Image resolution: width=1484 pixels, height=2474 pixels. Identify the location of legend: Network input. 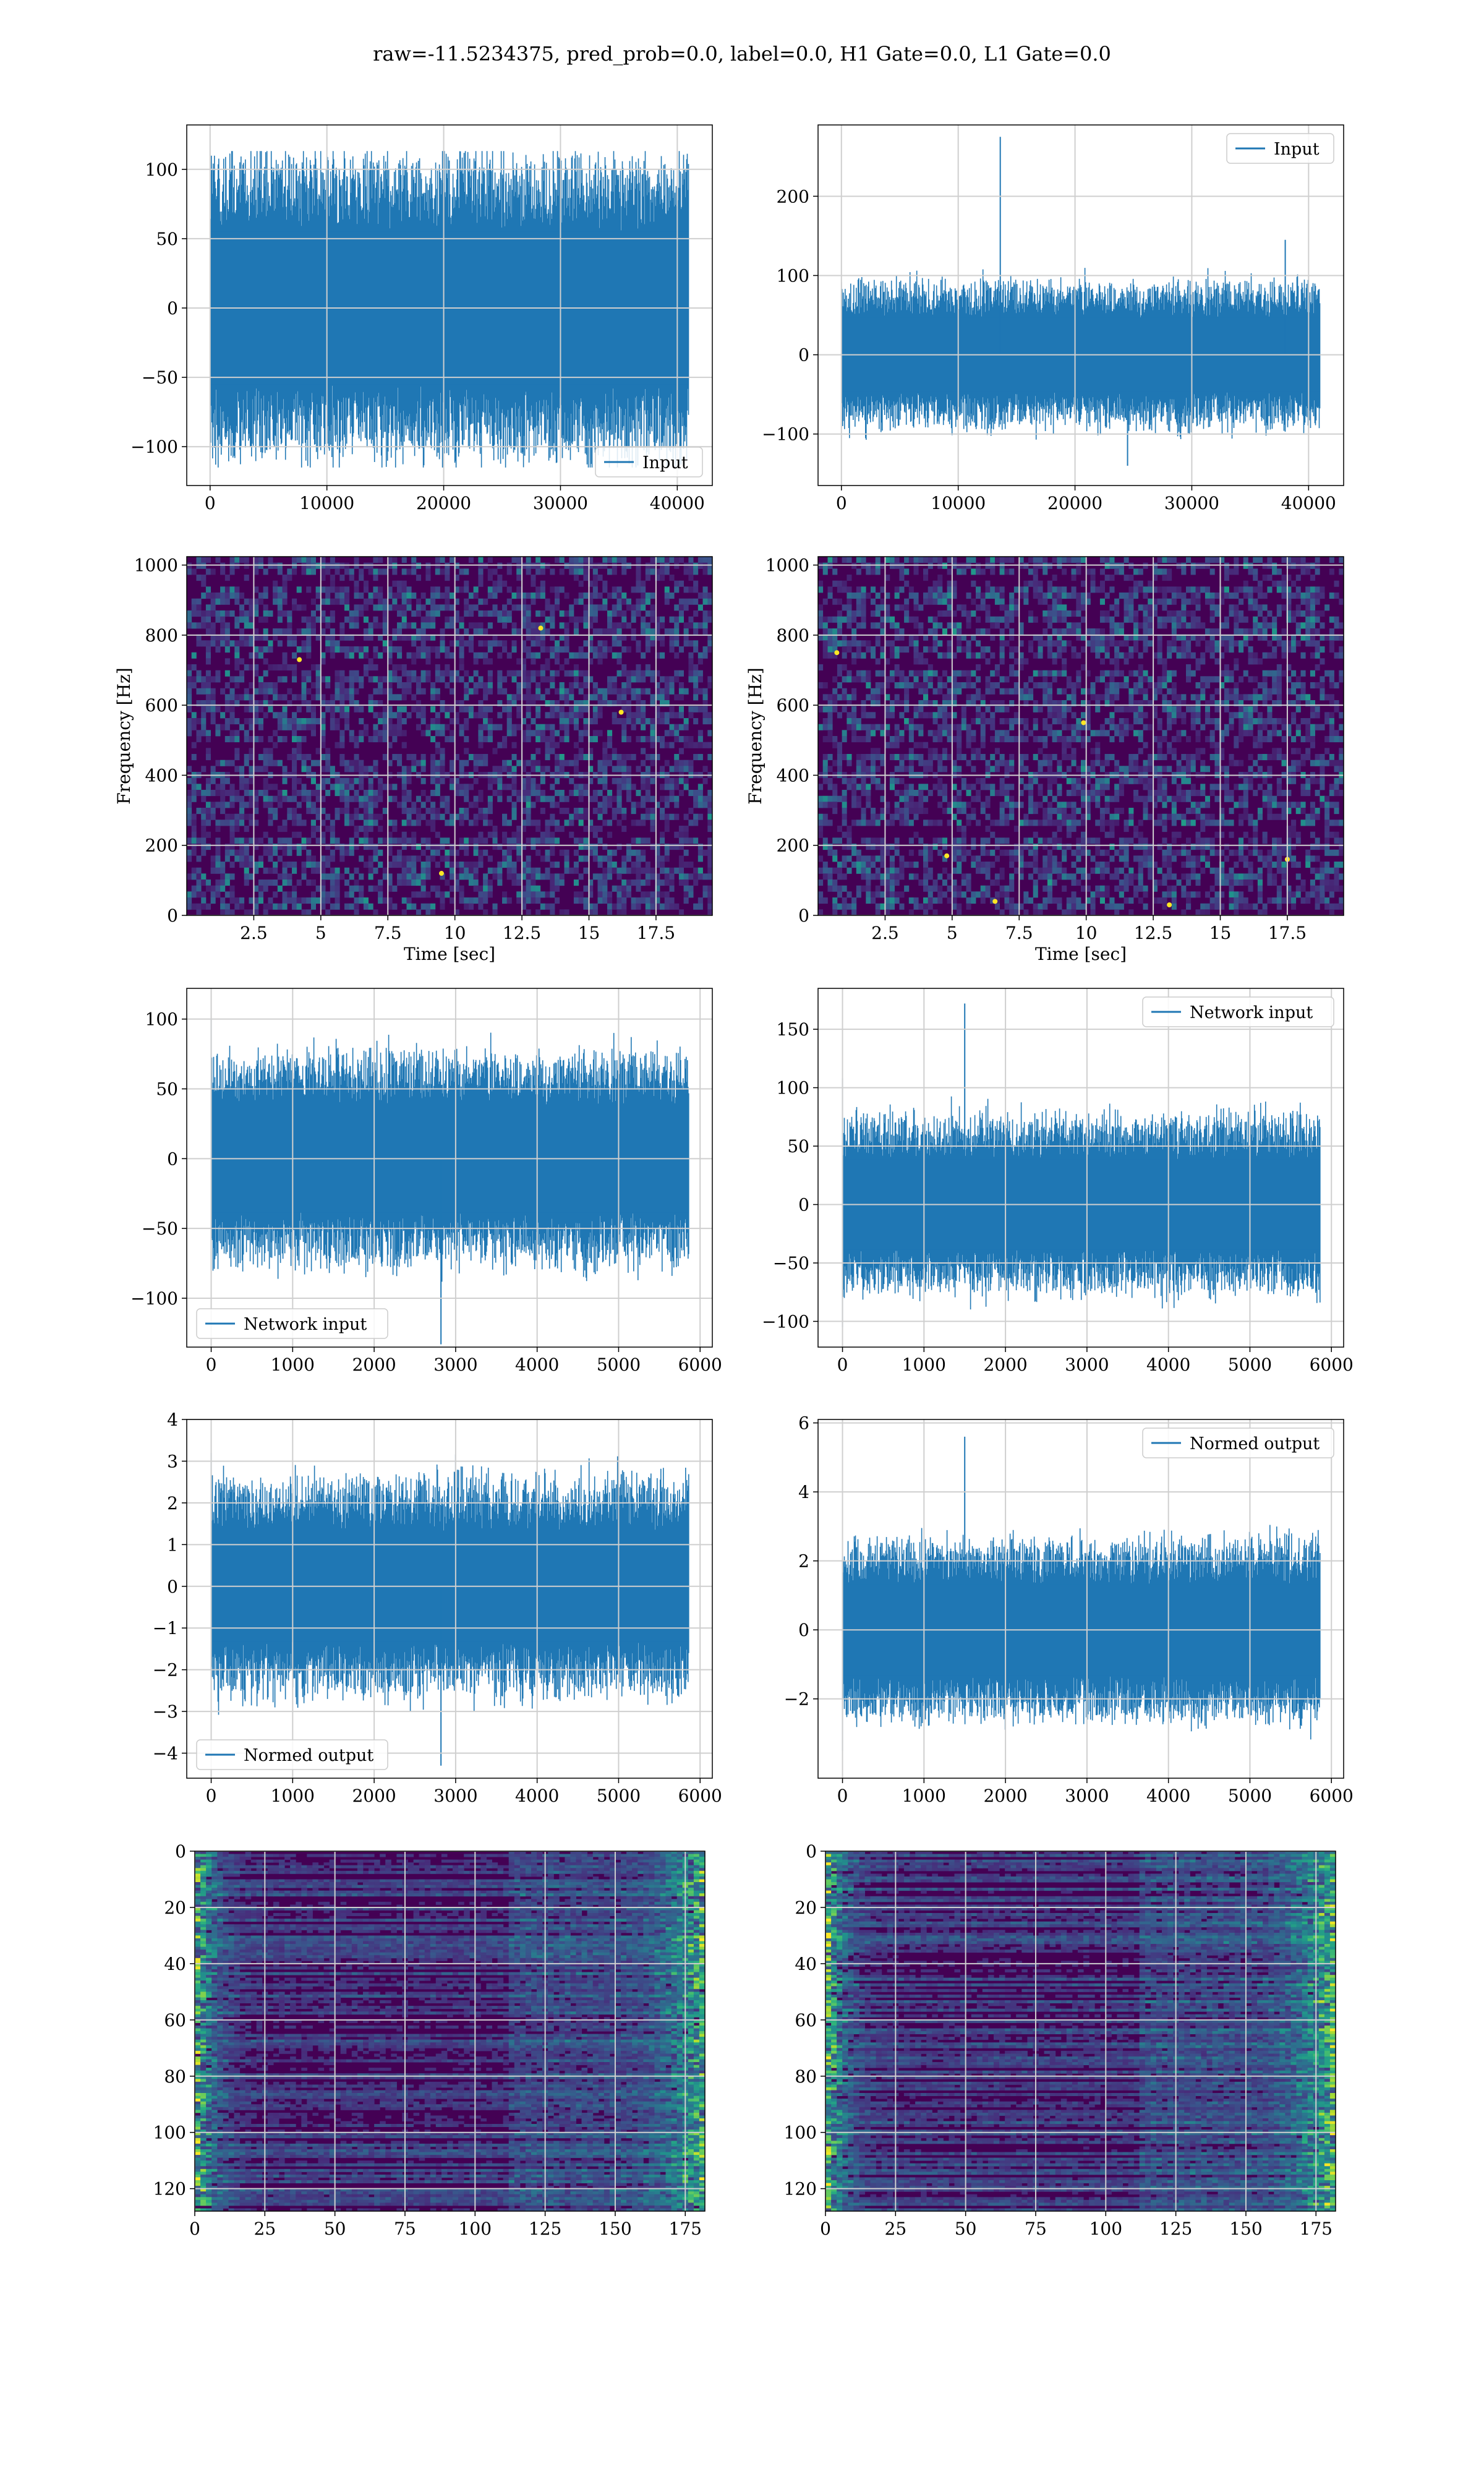
(1238, 1011).